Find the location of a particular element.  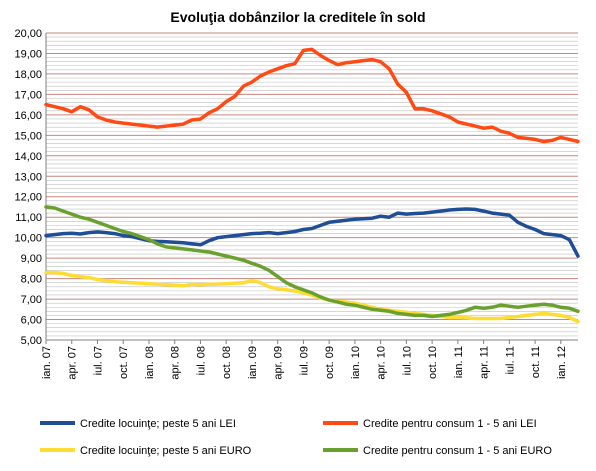

x-tick-label: oct. 11 is located at coordinates (536, 362).